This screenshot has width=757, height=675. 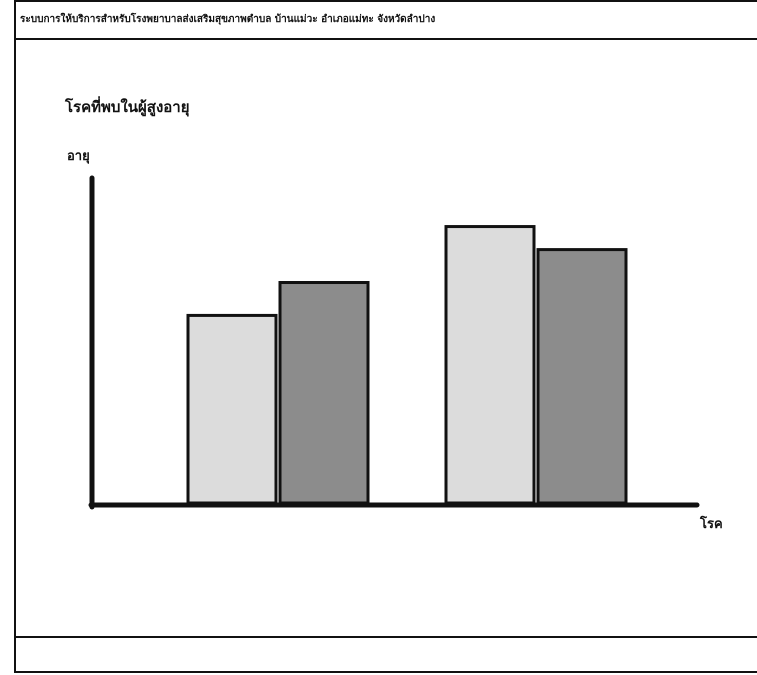 I want to click on bar-series1-group1, so click(x=232, y=409).